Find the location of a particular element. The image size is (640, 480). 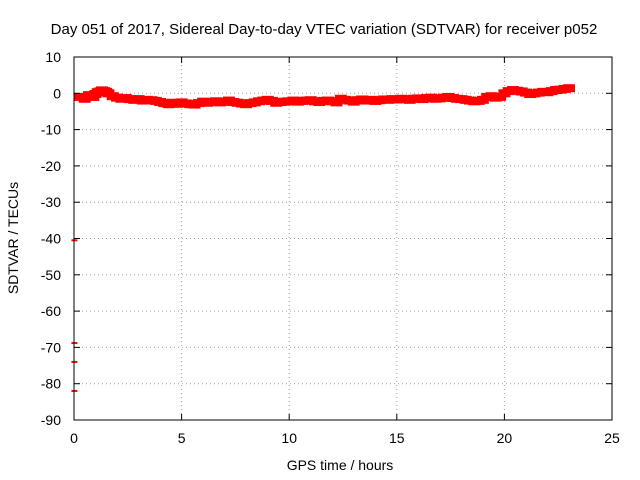

y-tick-label: -30 is located at coordinates (51, 202).